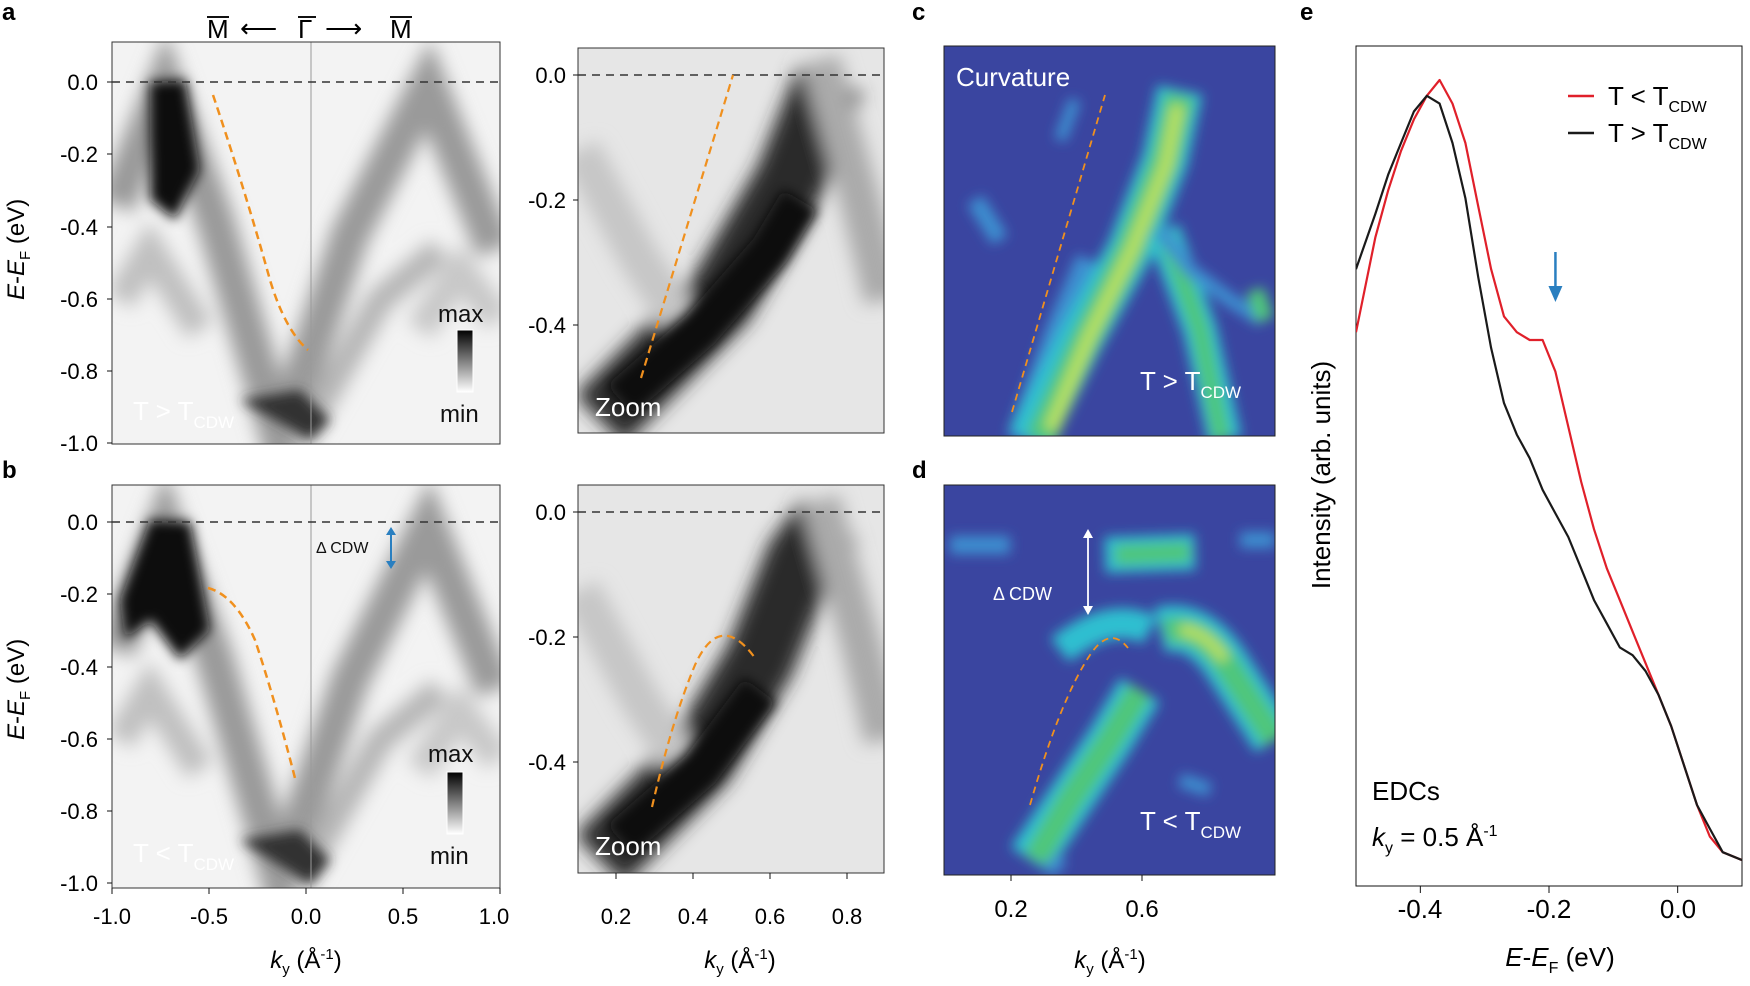  What do you see at coordinates (740, 962) in the screenshot?
I see `xlabel-bz: ky (Å-1)` at bounding box center [740, 962].